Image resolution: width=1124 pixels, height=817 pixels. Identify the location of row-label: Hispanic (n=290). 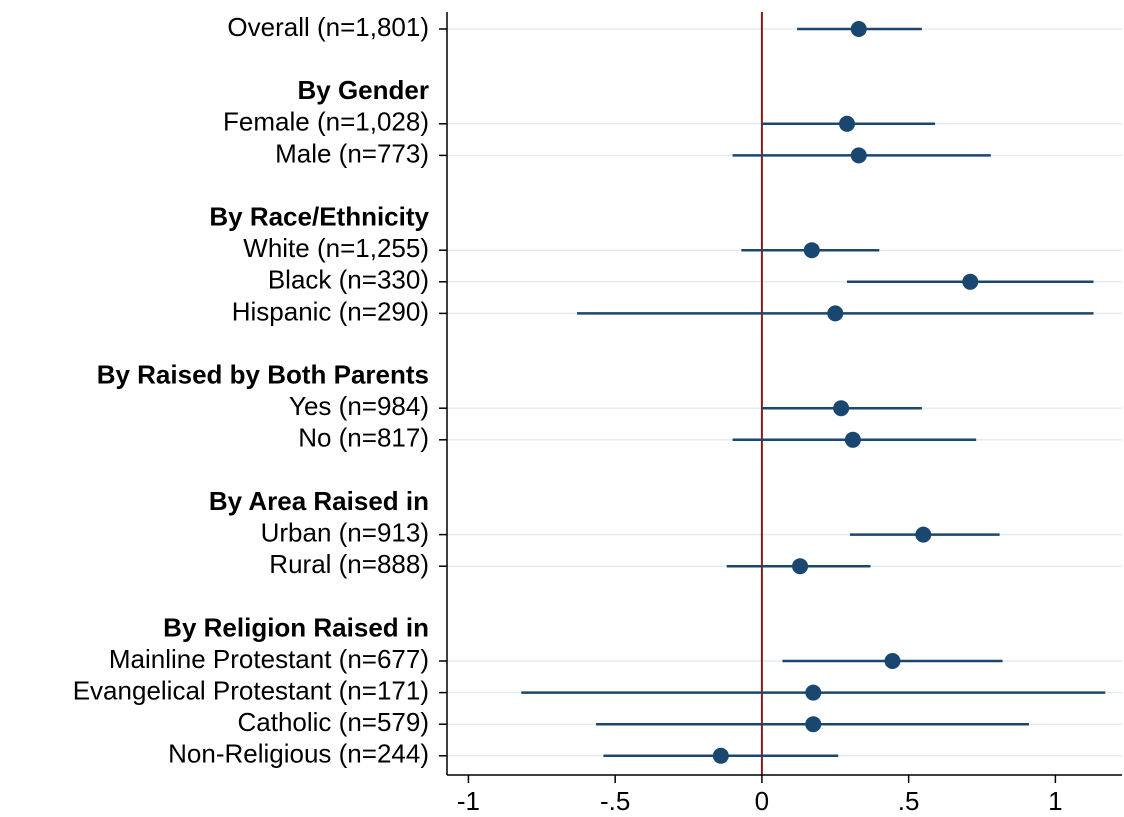
(330, 311).